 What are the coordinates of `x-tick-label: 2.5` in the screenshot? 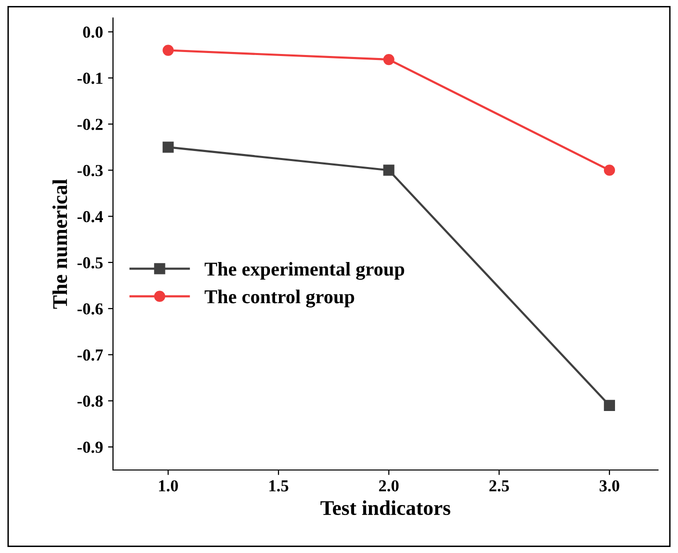 It's located at (499, 486).